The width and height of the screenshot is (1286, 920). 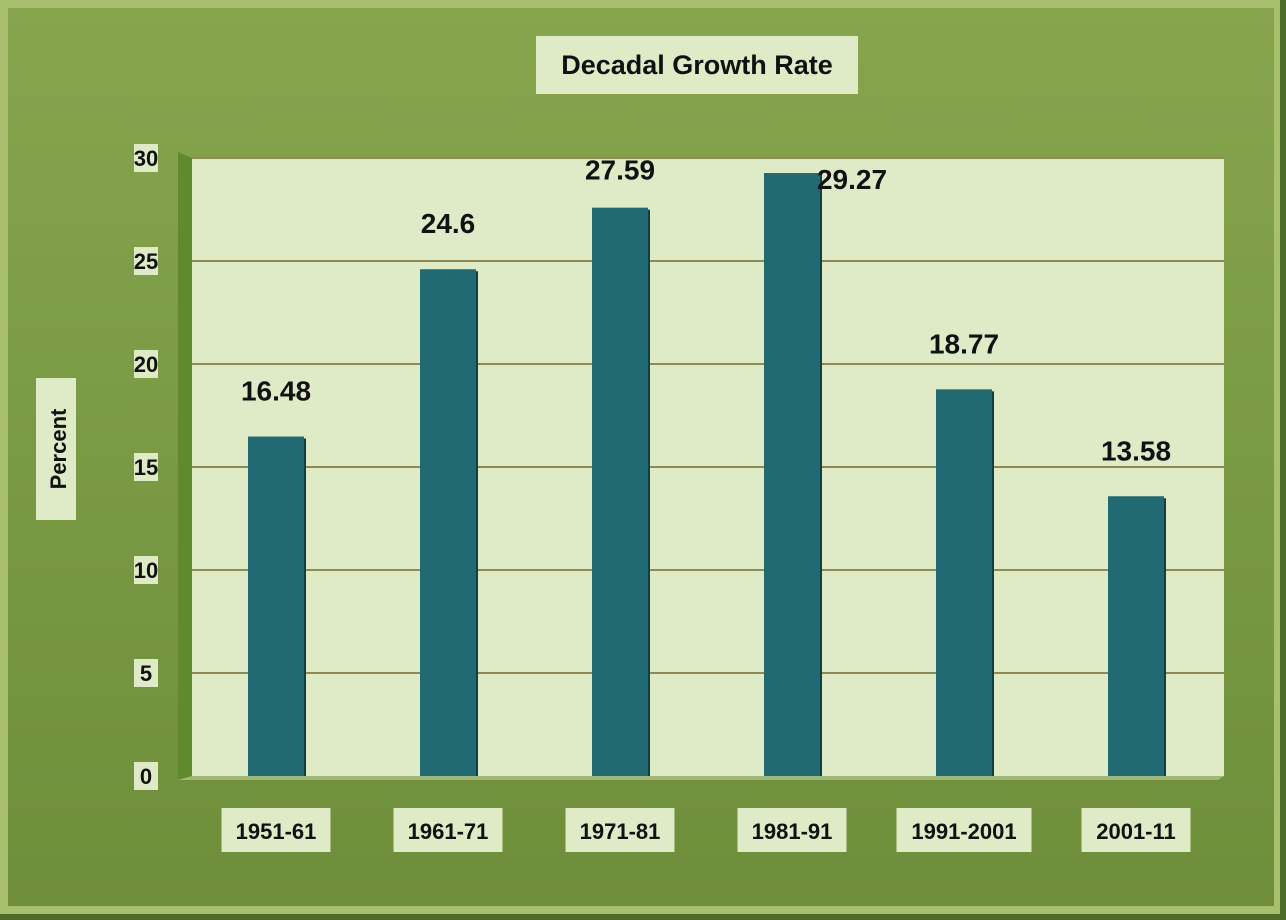 I want to click on y-tick-label: 0, so click(x=146, y=776).